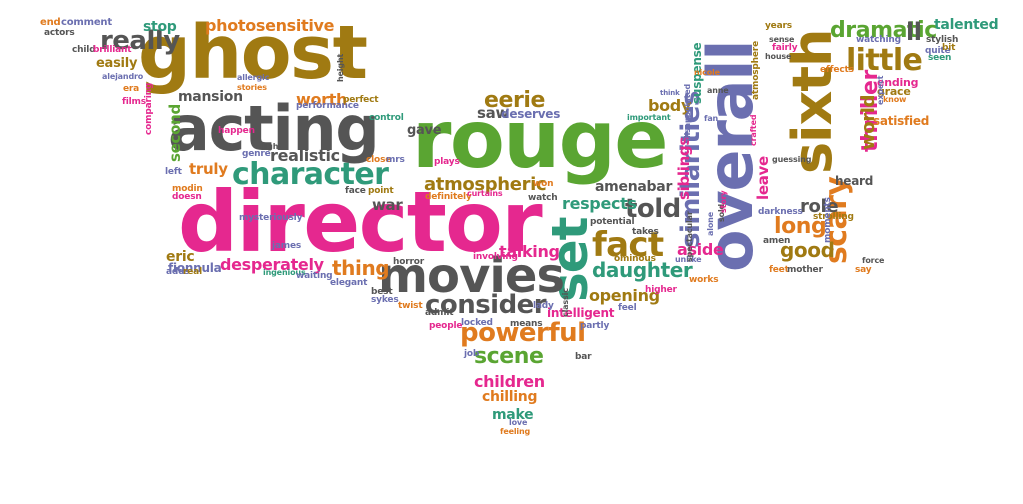  Describe the element at coordinates (86, 22) in the screenshot. I see `word-comment: comment` at that location.